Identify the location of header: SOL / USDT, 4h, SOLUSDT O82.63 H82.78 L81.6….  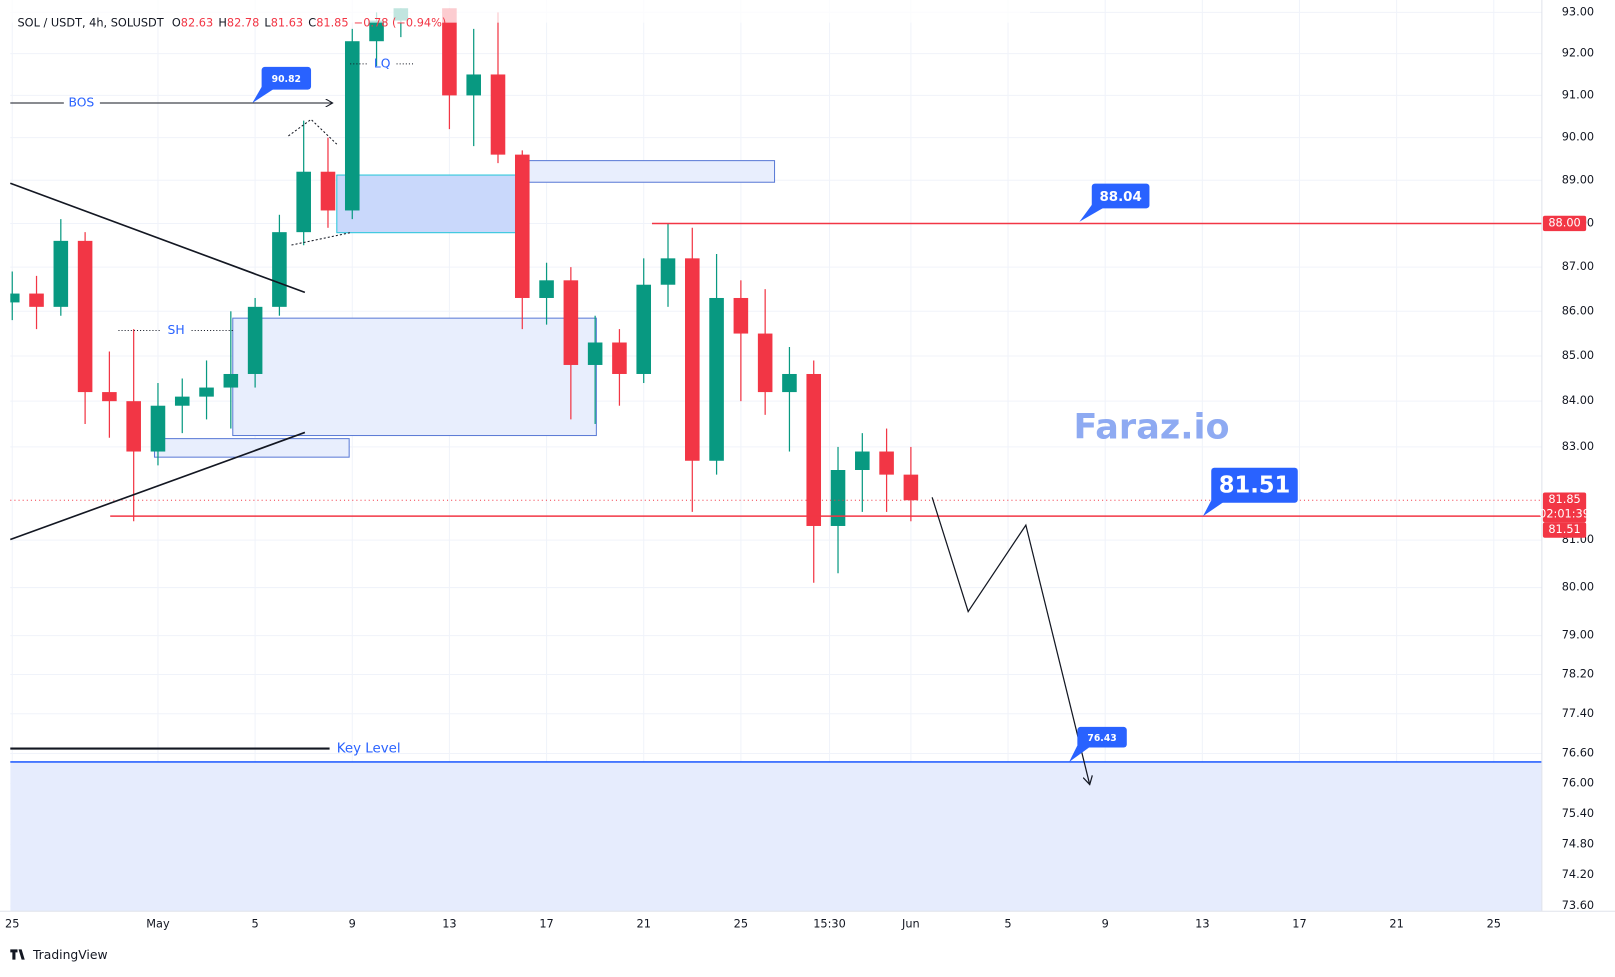
(232, 23).